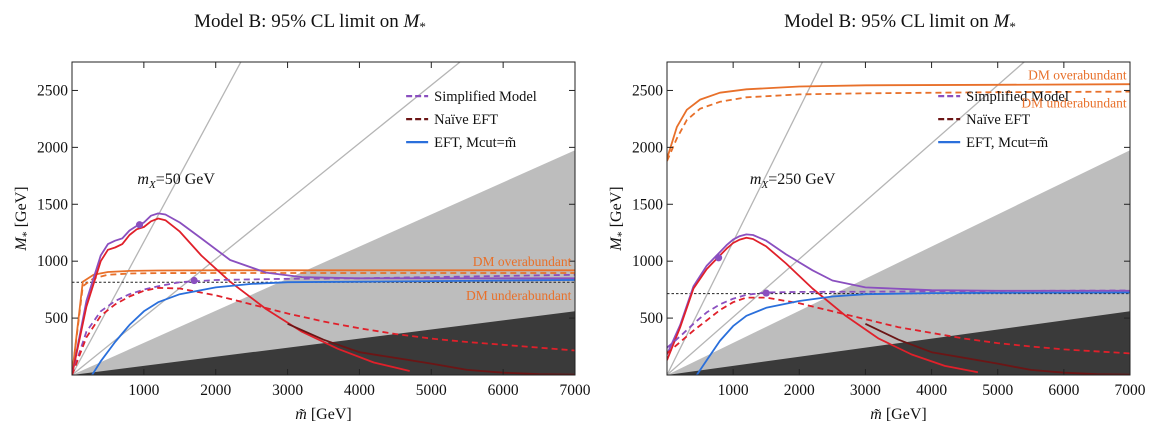 This screenshot has height=423, width=1150. I want to click on series-red_dashed, so click(323, 330).